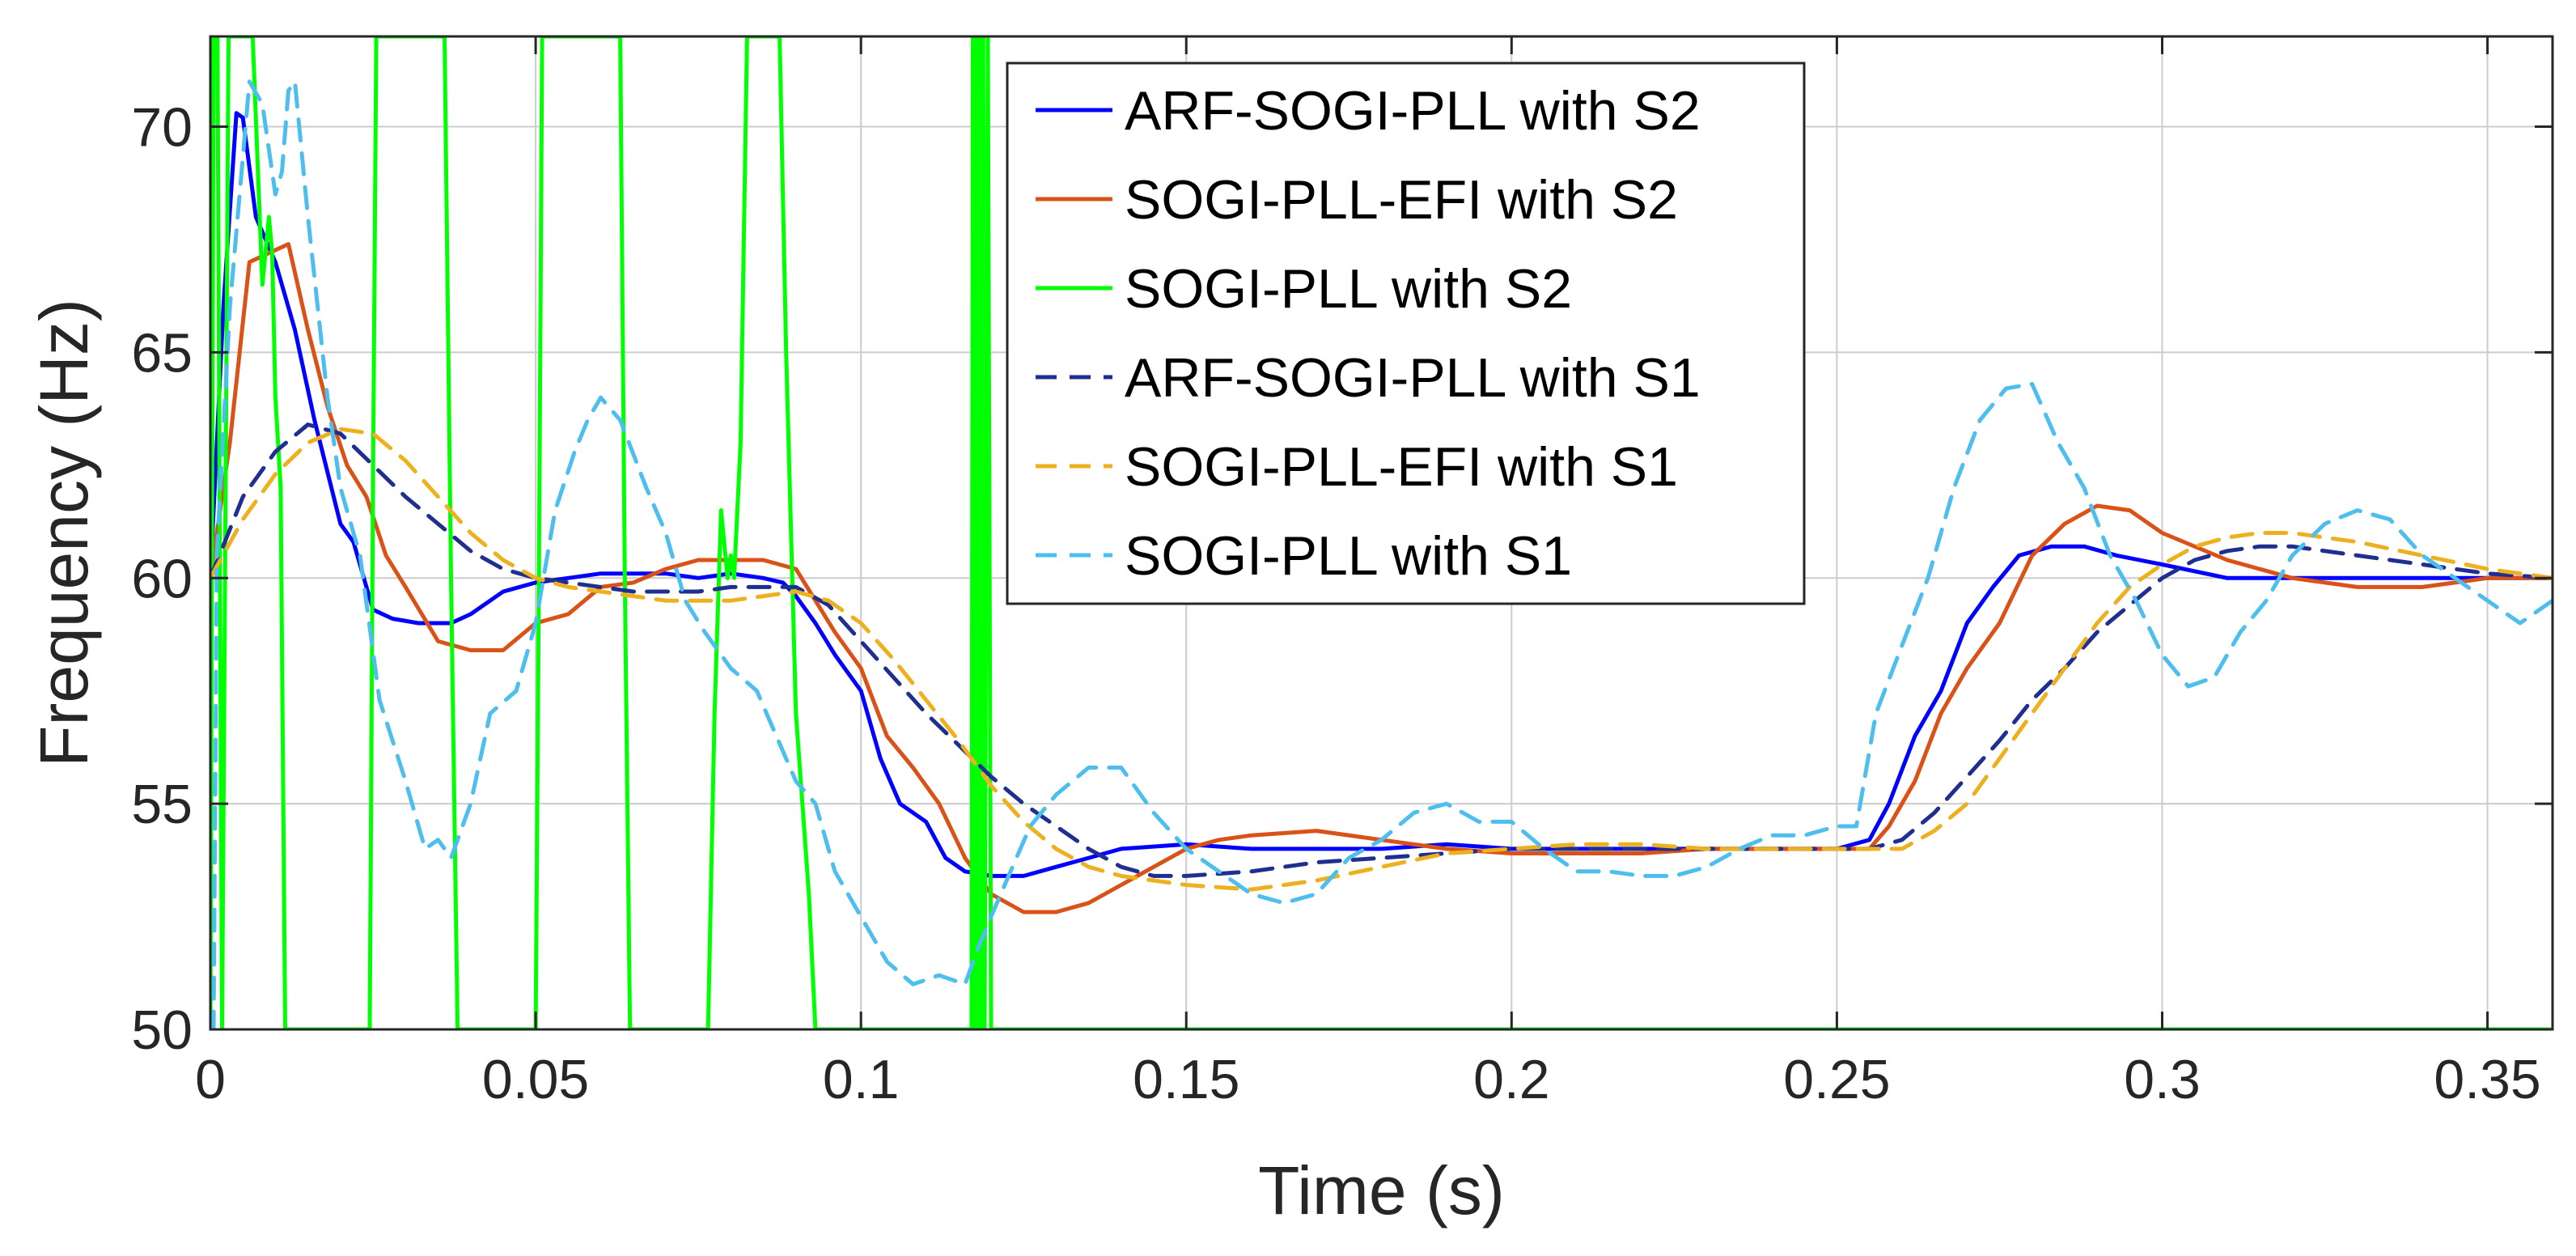 The height and width of the screenshot is (1256, 2576). What do you see at coordinates (162, 353) in the screenshot?
I see `y-tick-label: 65` at bounding box center [162, 353].